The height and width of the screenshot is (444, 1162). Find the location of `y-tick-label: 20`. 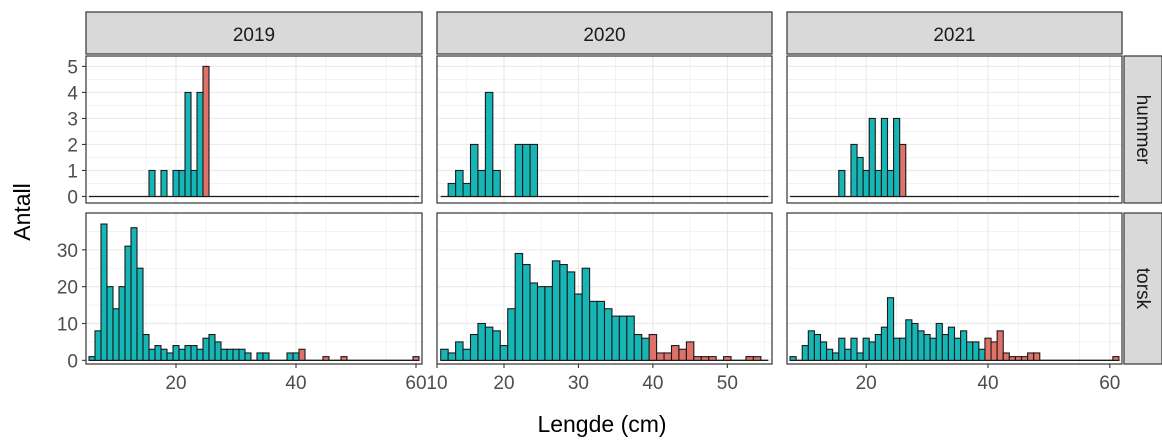

y-tick-label: 20 is located at coordinates (67, 288).